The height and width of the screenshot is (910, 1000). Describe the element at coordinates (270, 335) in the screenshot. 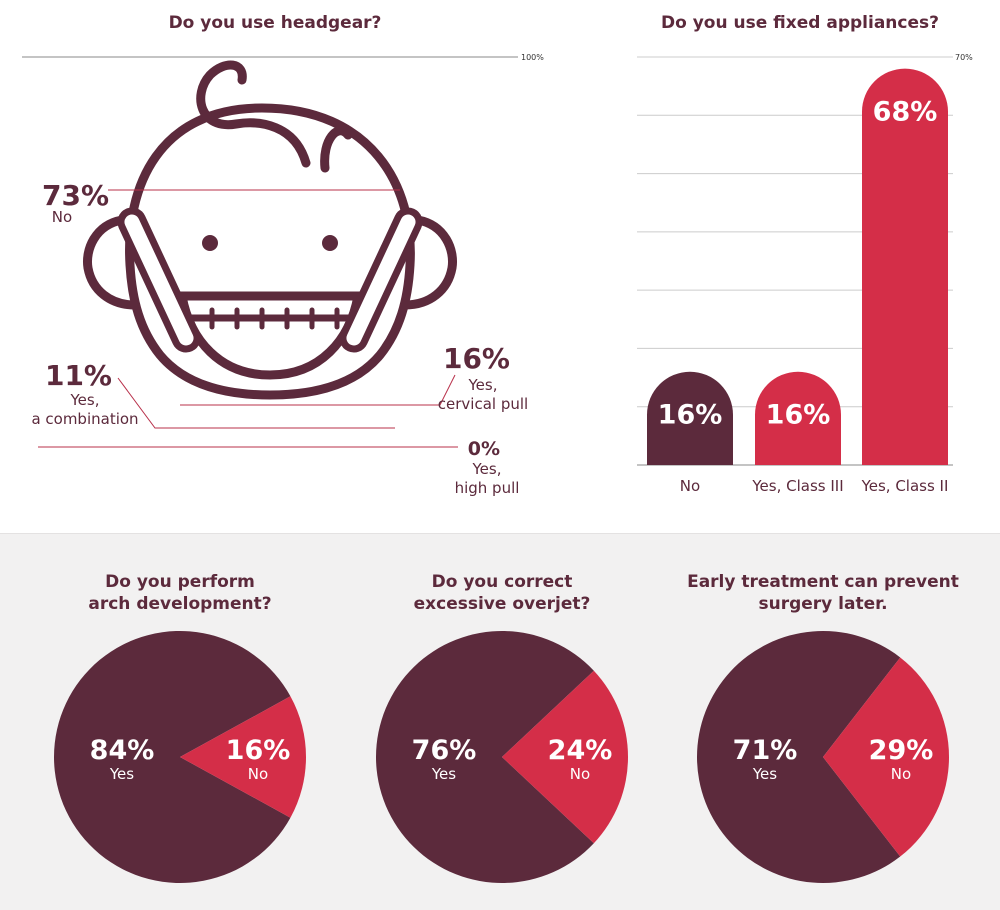

I see `mouth` at that location.